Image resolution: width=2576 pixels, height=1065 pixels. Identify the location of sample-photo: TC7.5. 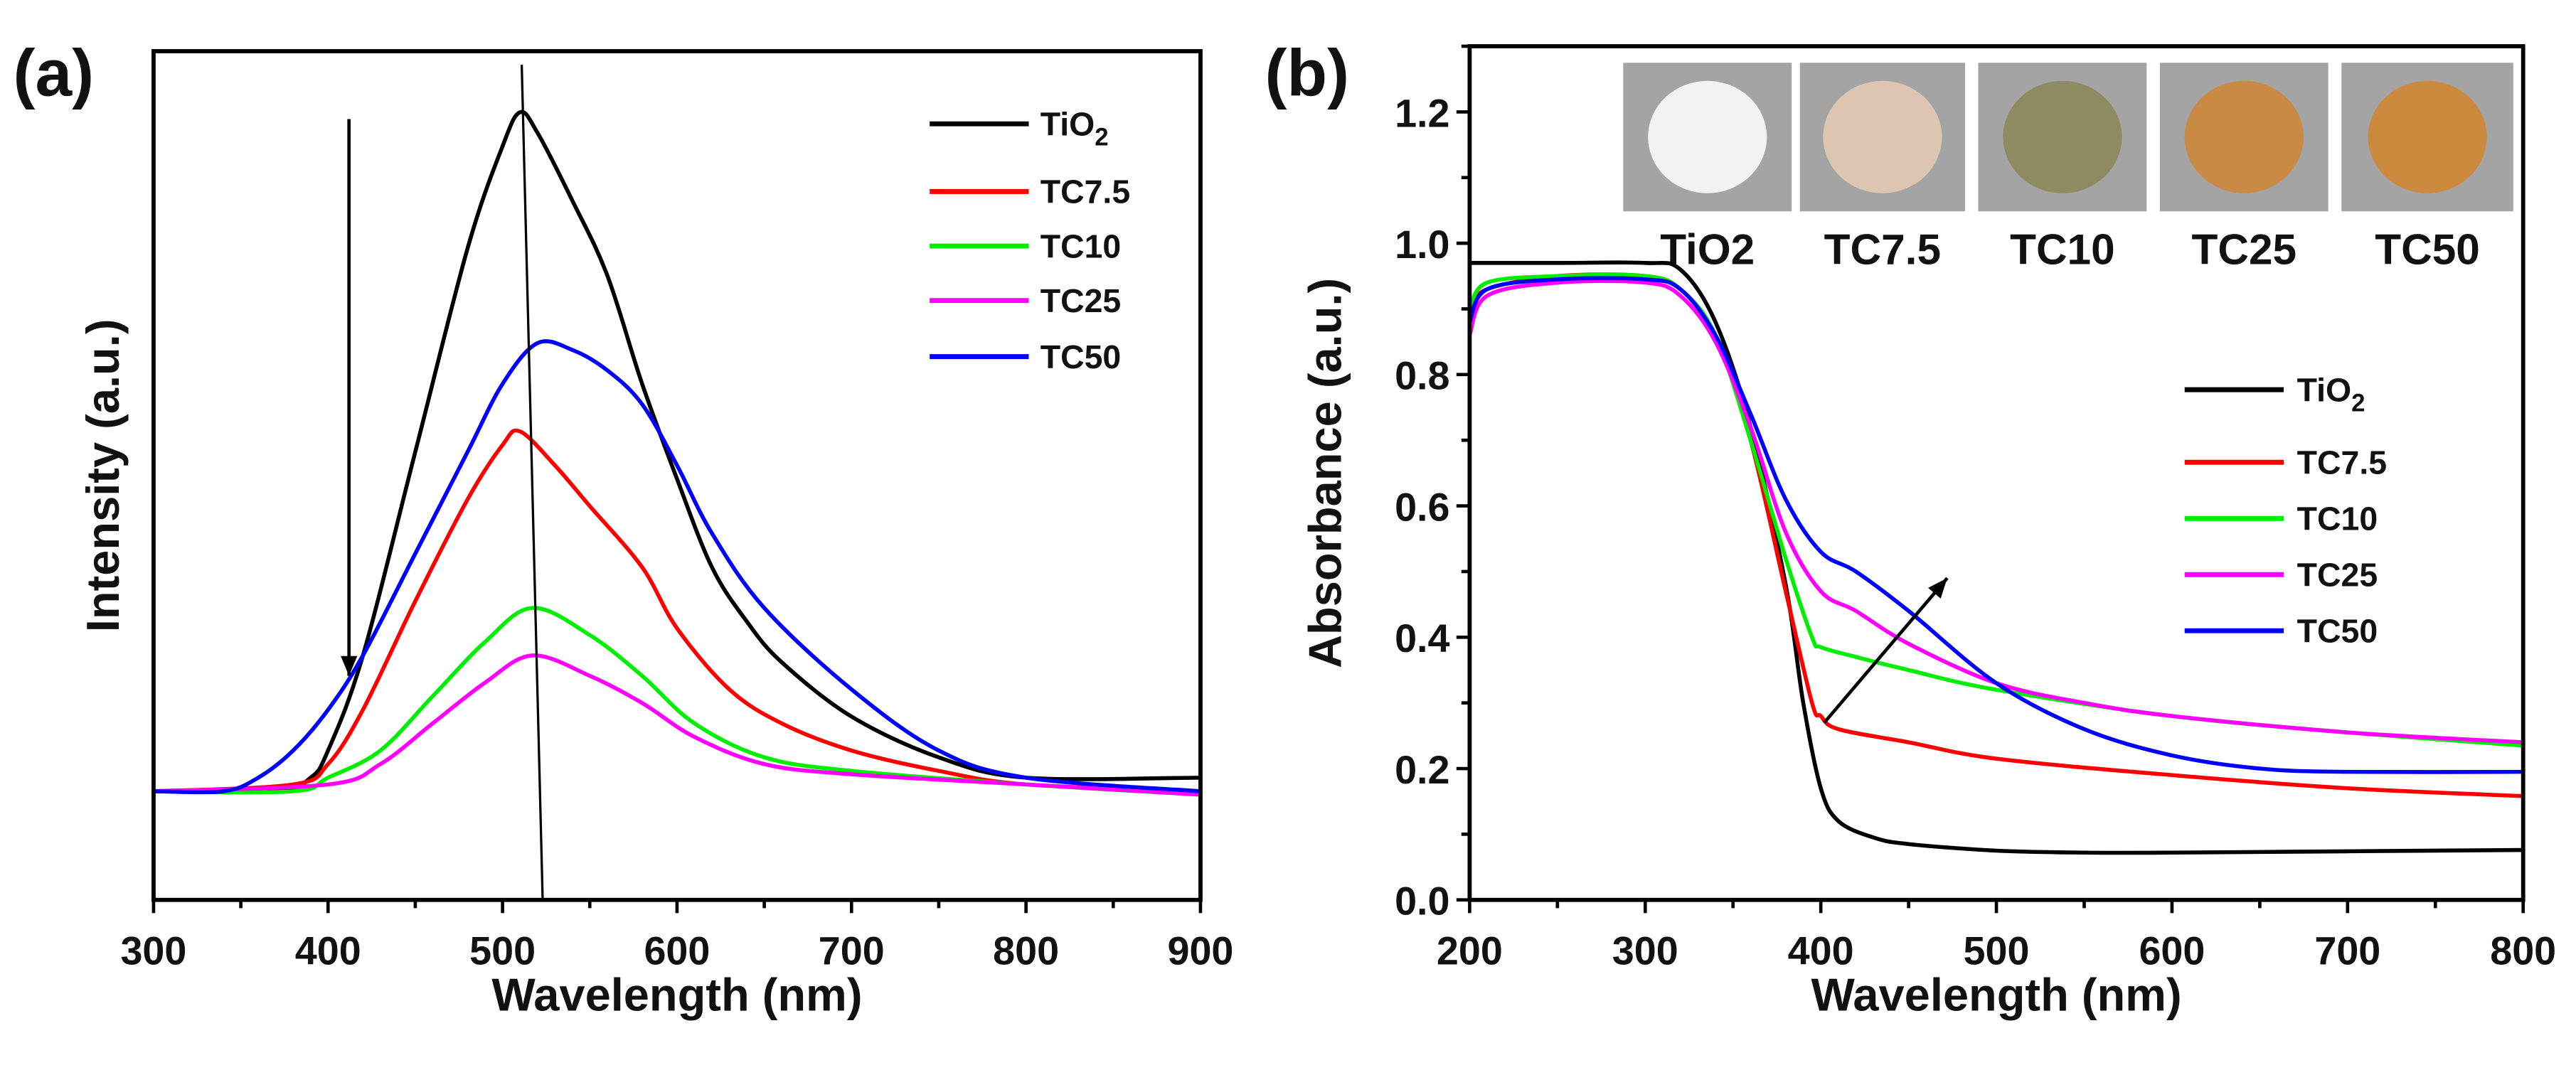
(1882, 168).